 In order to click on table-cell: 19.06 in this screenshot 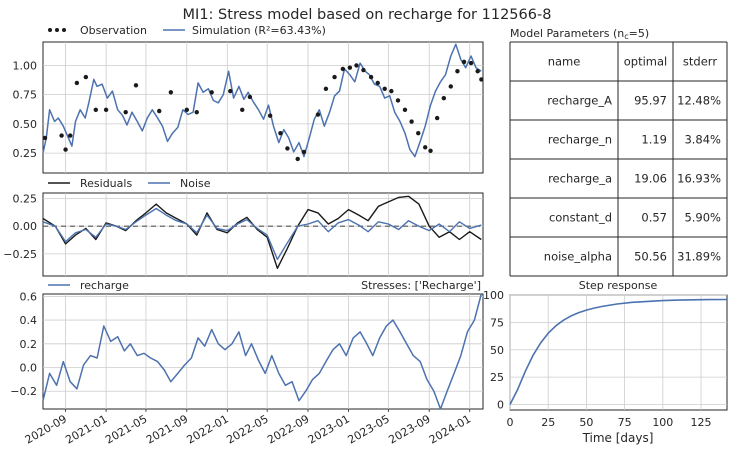, I will do `click(650, 179)`.